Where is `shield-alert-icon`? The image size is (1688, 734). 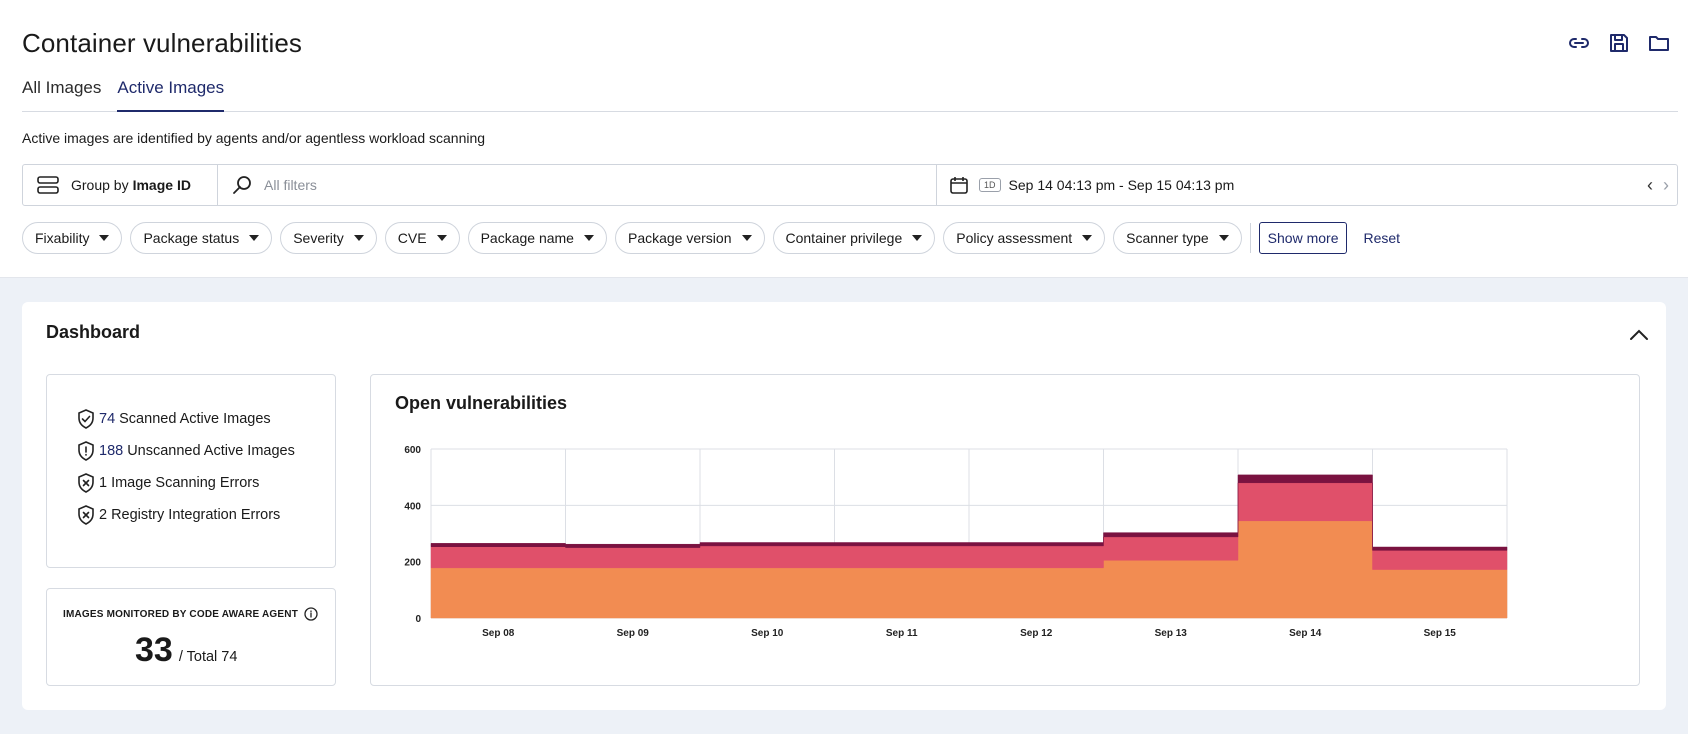 shield-alert-icon is located at coordinates (86, 451).